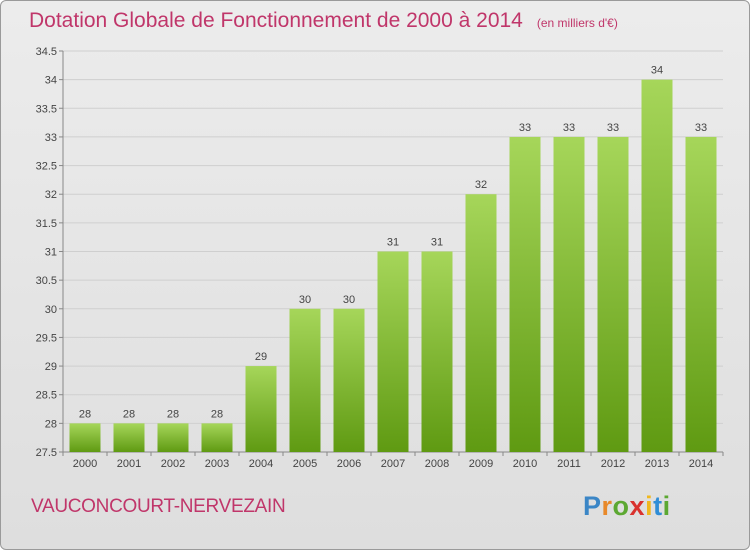 The width and height of the screenshot is (750, 550). I want to click on y-tick-label-1: 28, so click(51, 424).